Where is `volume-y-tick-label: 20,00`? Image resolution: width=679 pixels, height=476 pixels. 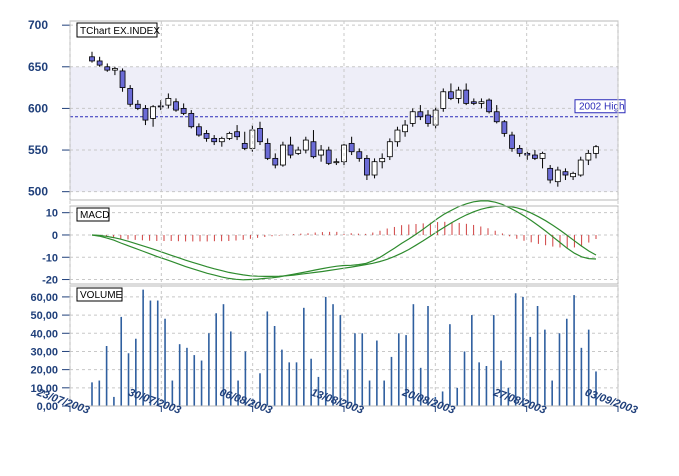
volume-y-tick-label: 20,00 is located at coordinates (44, 371).